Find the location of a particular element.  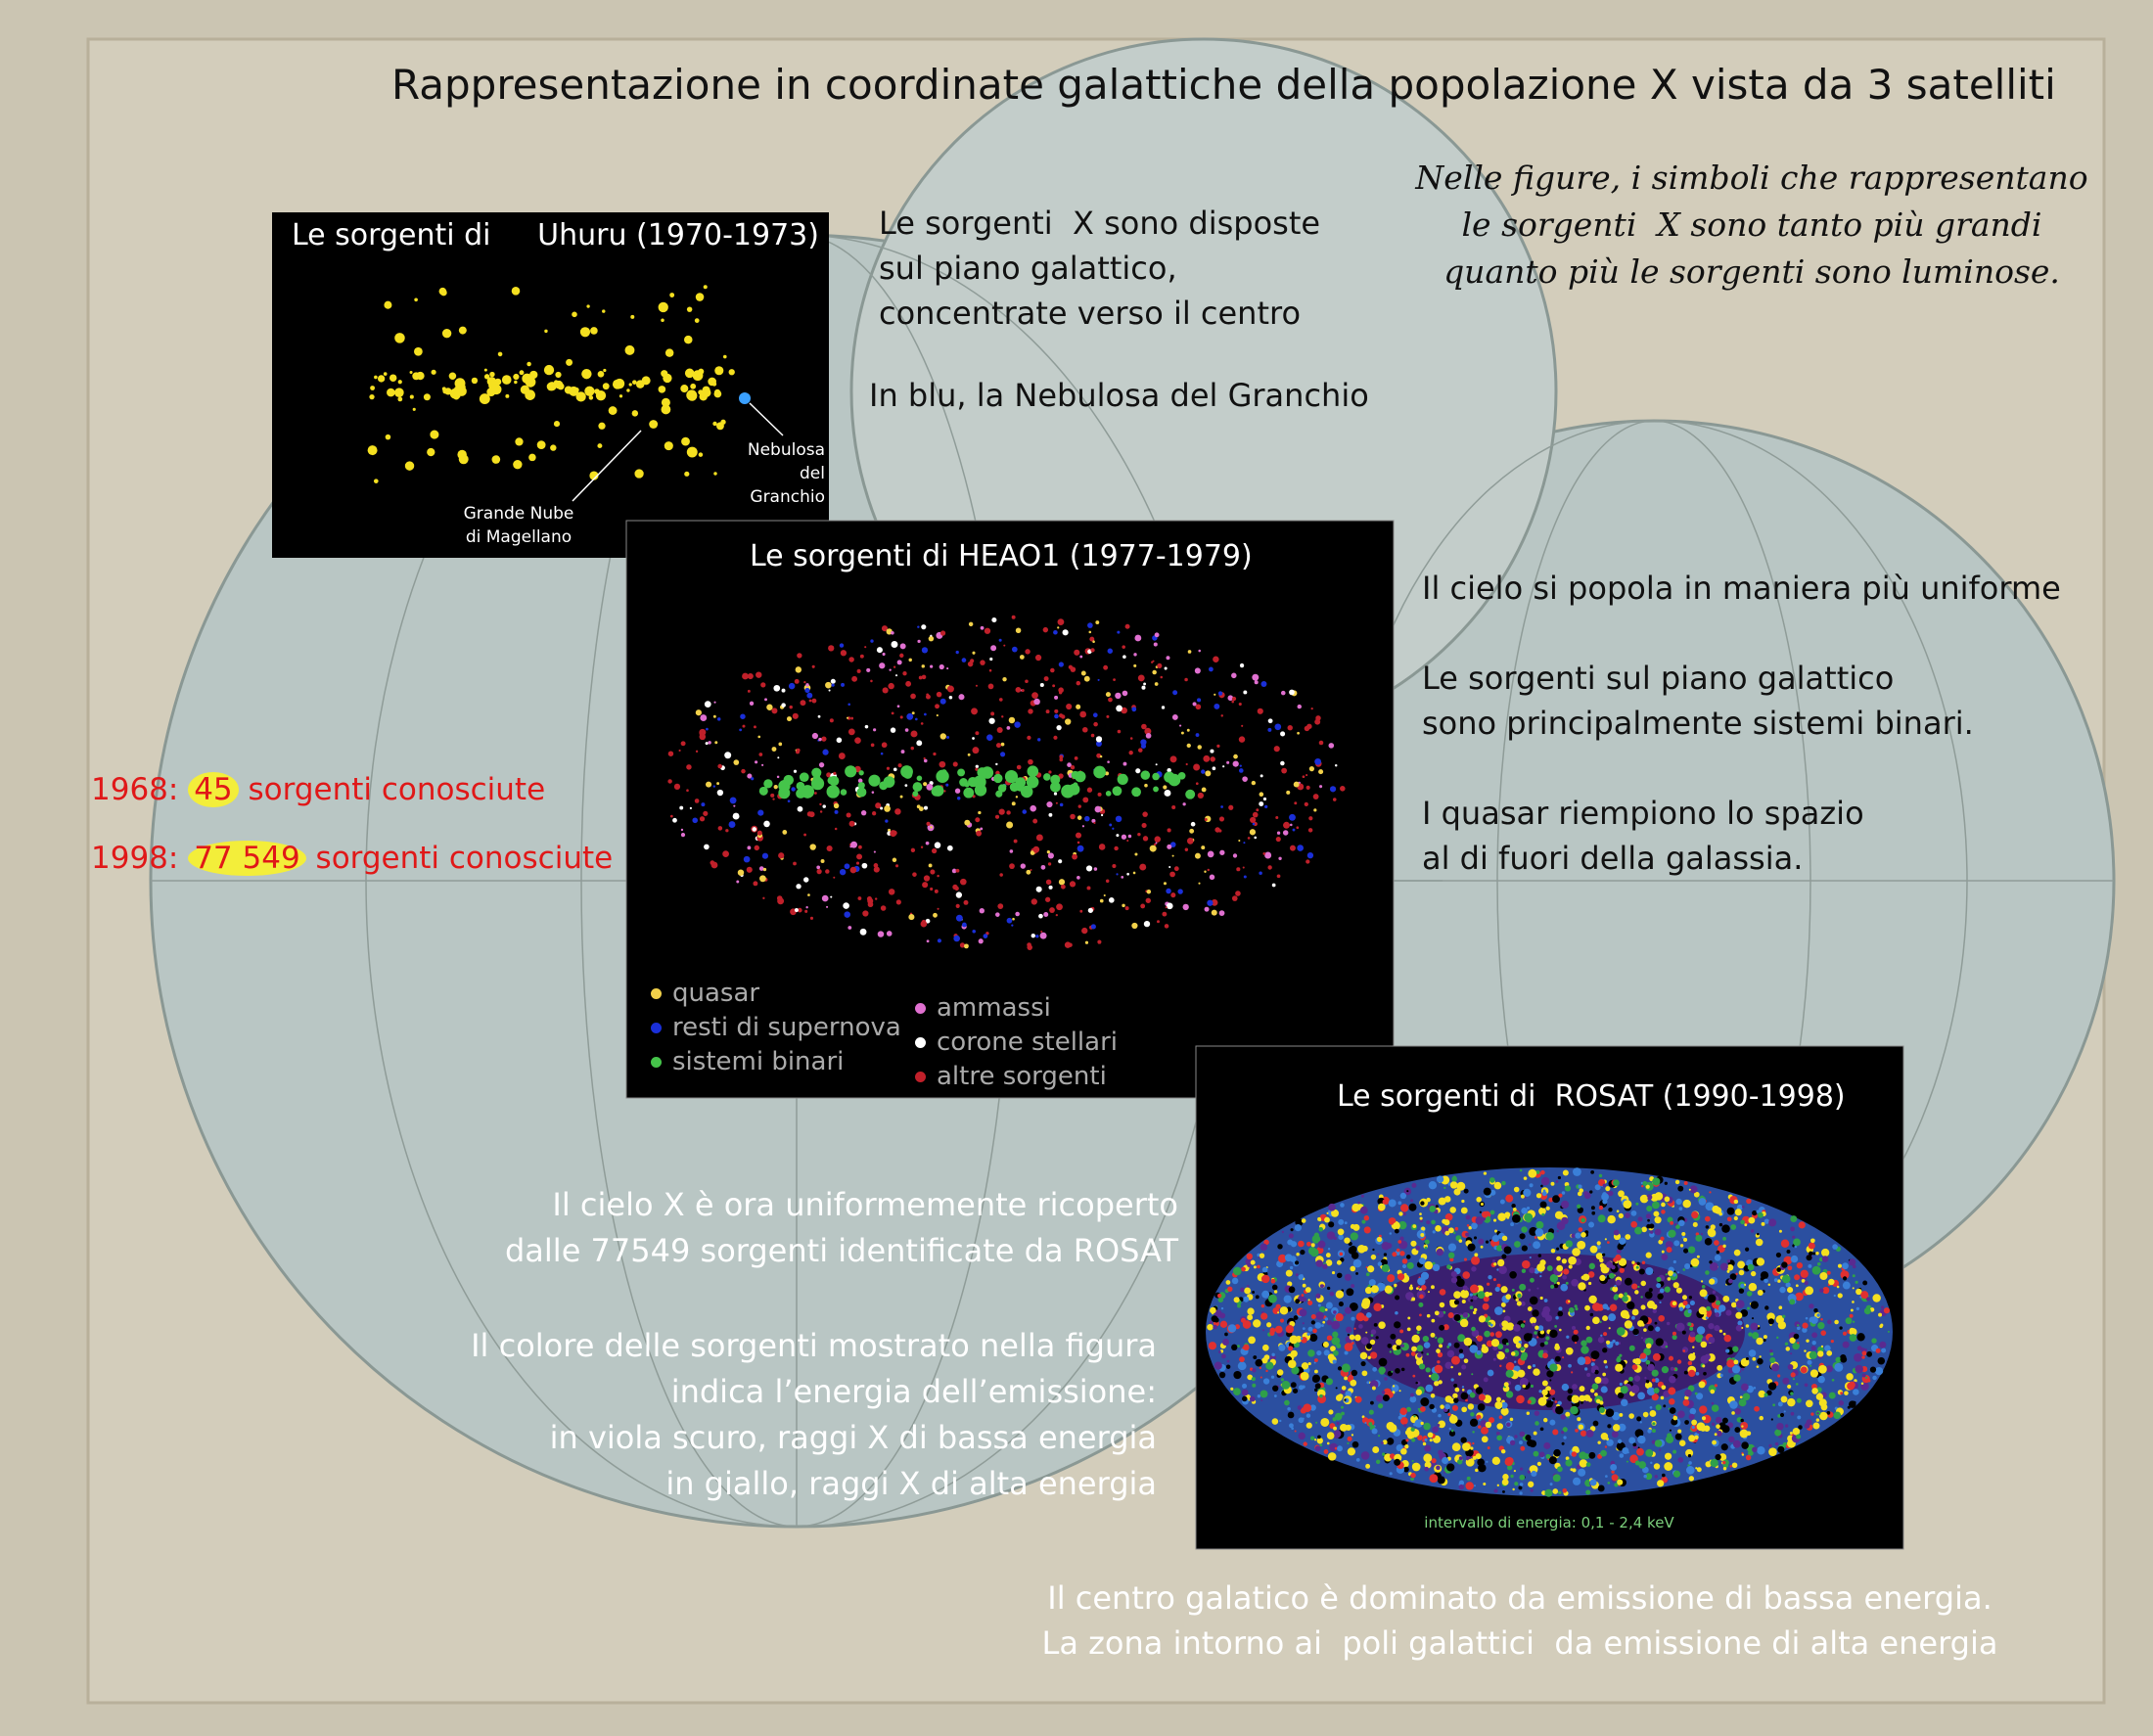

text: Grande Nube is located at coordinates (518, 514).